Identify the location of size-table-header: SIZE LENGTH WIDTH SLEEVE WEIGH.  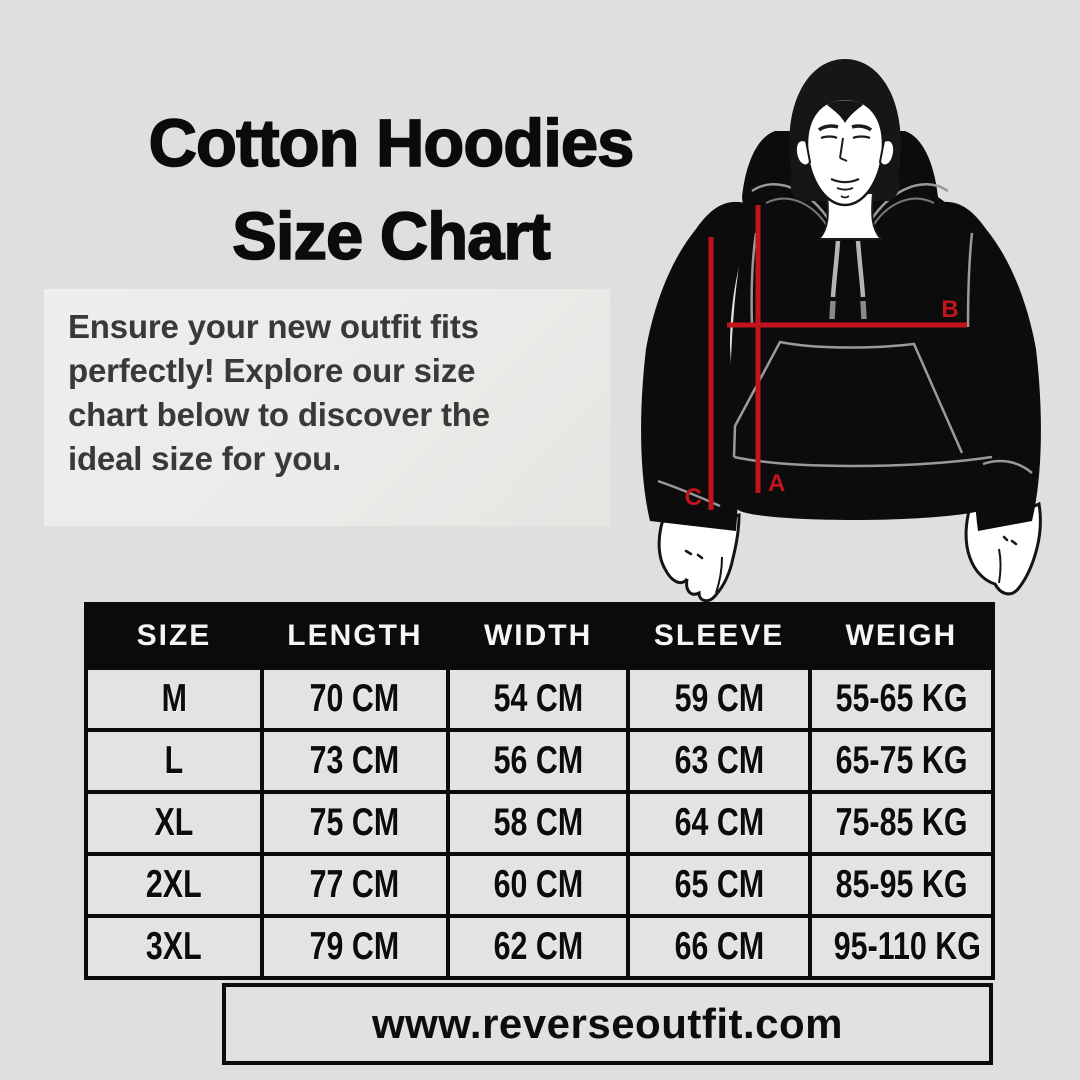
(540, 636).